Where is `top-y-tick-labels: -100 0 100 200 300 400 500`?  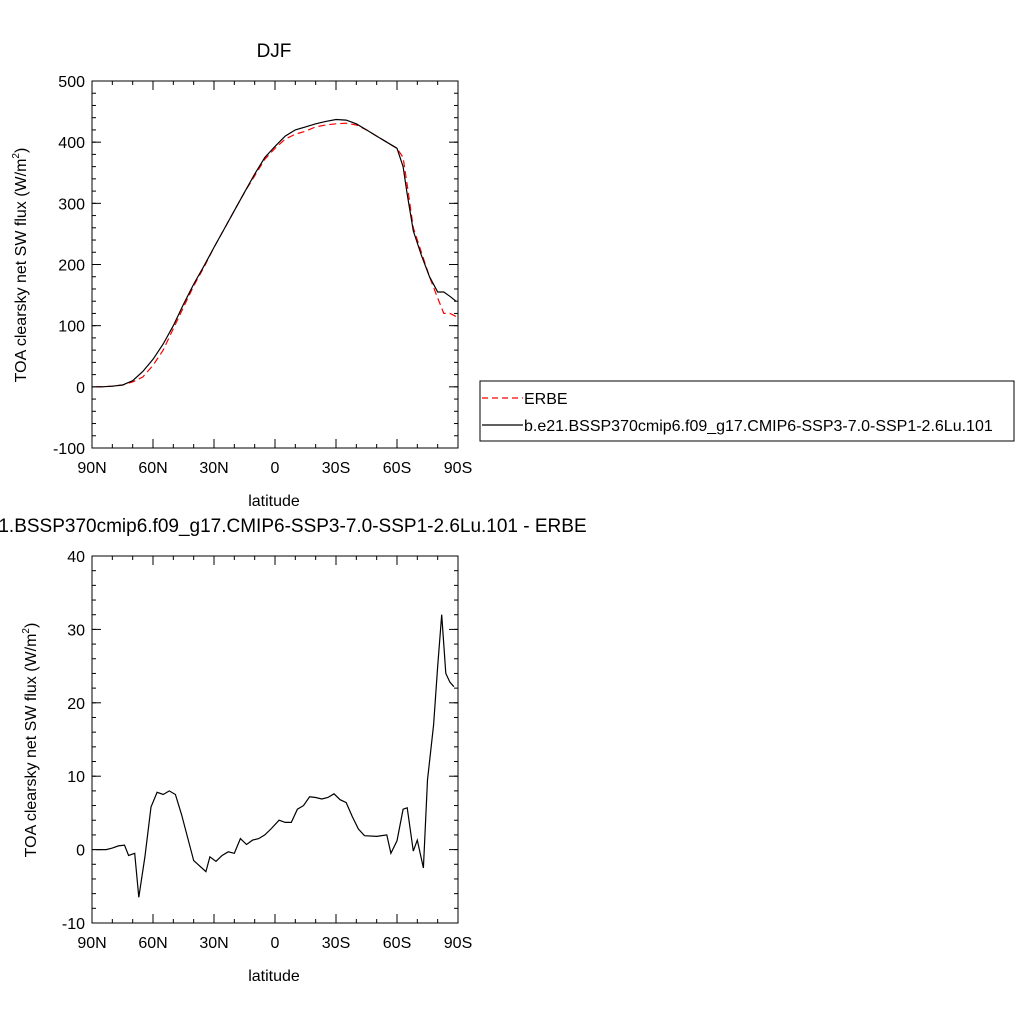
top-y-tick-labels: -100 0 100 200 300 400 500 is located at coordinates (69, 266).